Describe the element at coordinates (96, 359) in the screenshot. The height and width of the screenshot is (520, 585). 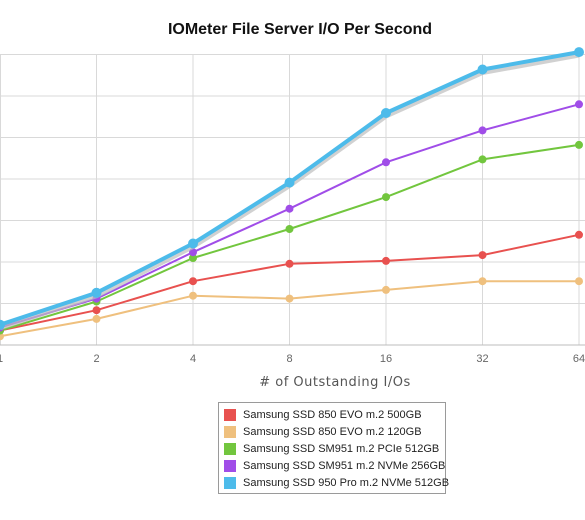
I see `x-tick-label: 2` at that location.